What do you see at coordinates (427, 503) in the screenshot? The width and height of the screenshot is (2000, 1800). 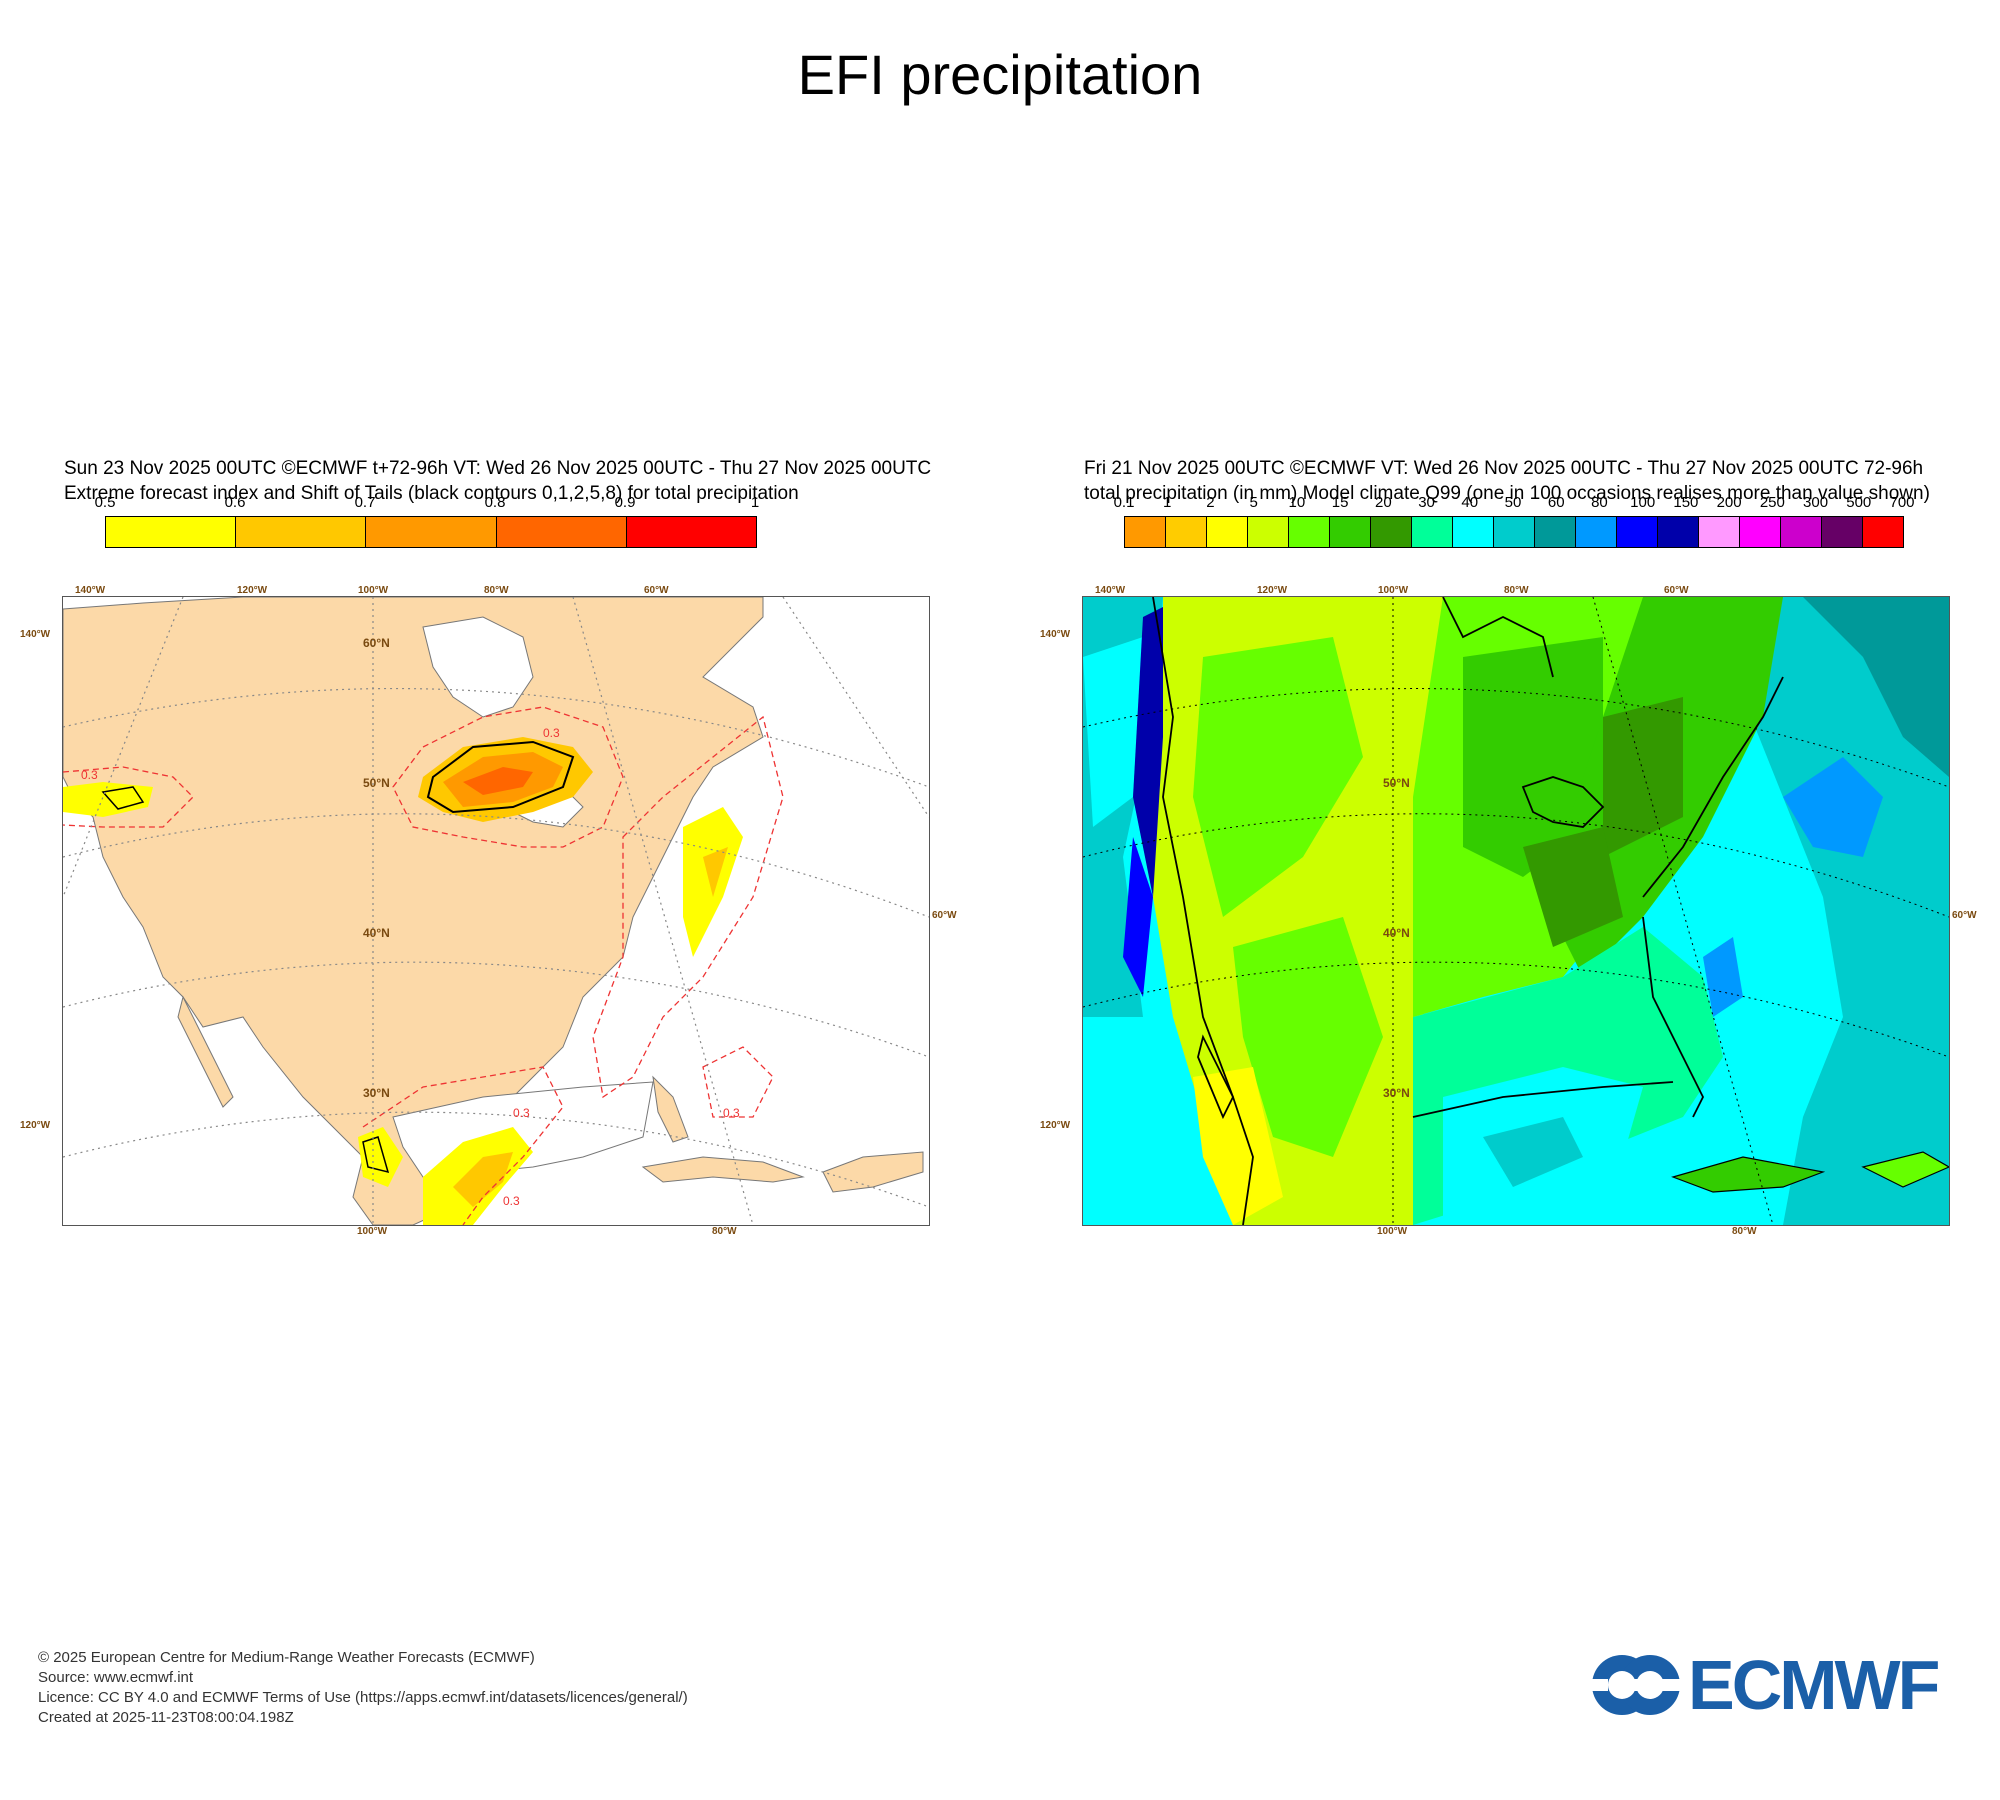 I see `efi-colorbar-labels: 0.5 0.6 0.7 0.8 0.9 1` at bounding box center [427, 503].